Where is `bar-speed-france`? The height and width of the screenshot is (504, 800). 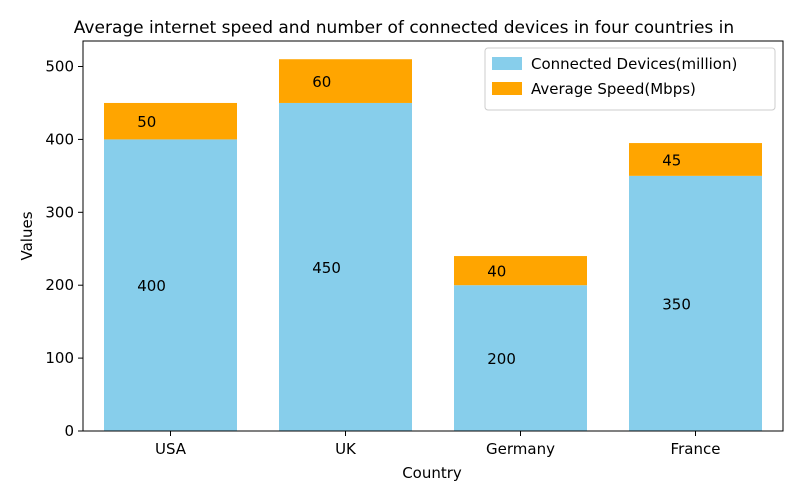
bar-speed-france is located at coordinates (695, 159).